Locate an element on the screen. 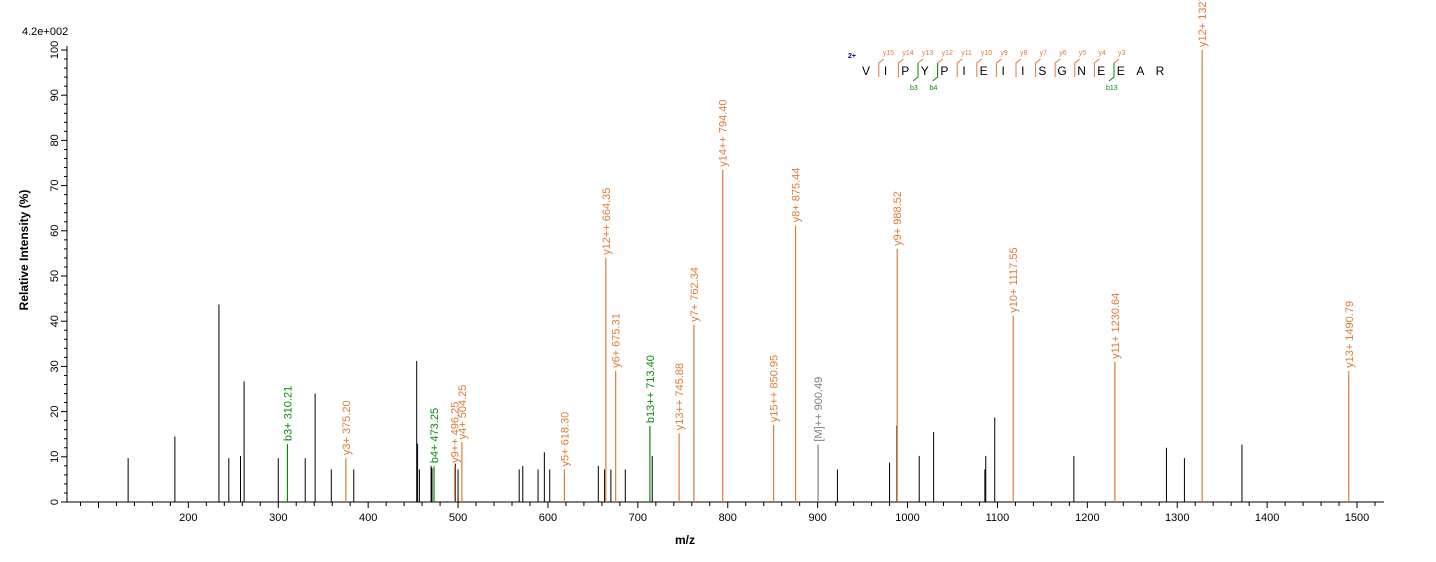  y-ion-label: y14 is located at coordinates (907, 53).